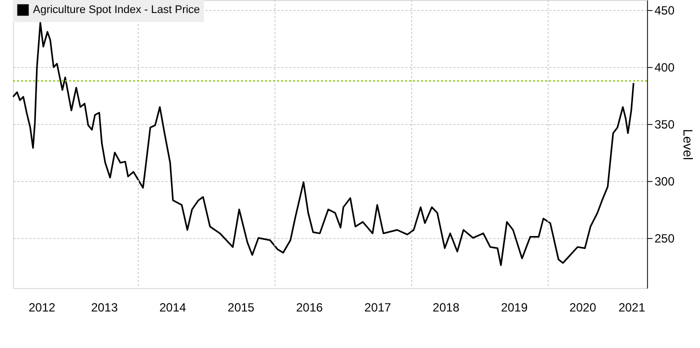 The width and height of the screenshot is (700, 348). What do you see at coordinates (664, 67) in the screenshot?
I see `y-tick-label: 400` at bounding box center [664, 67].